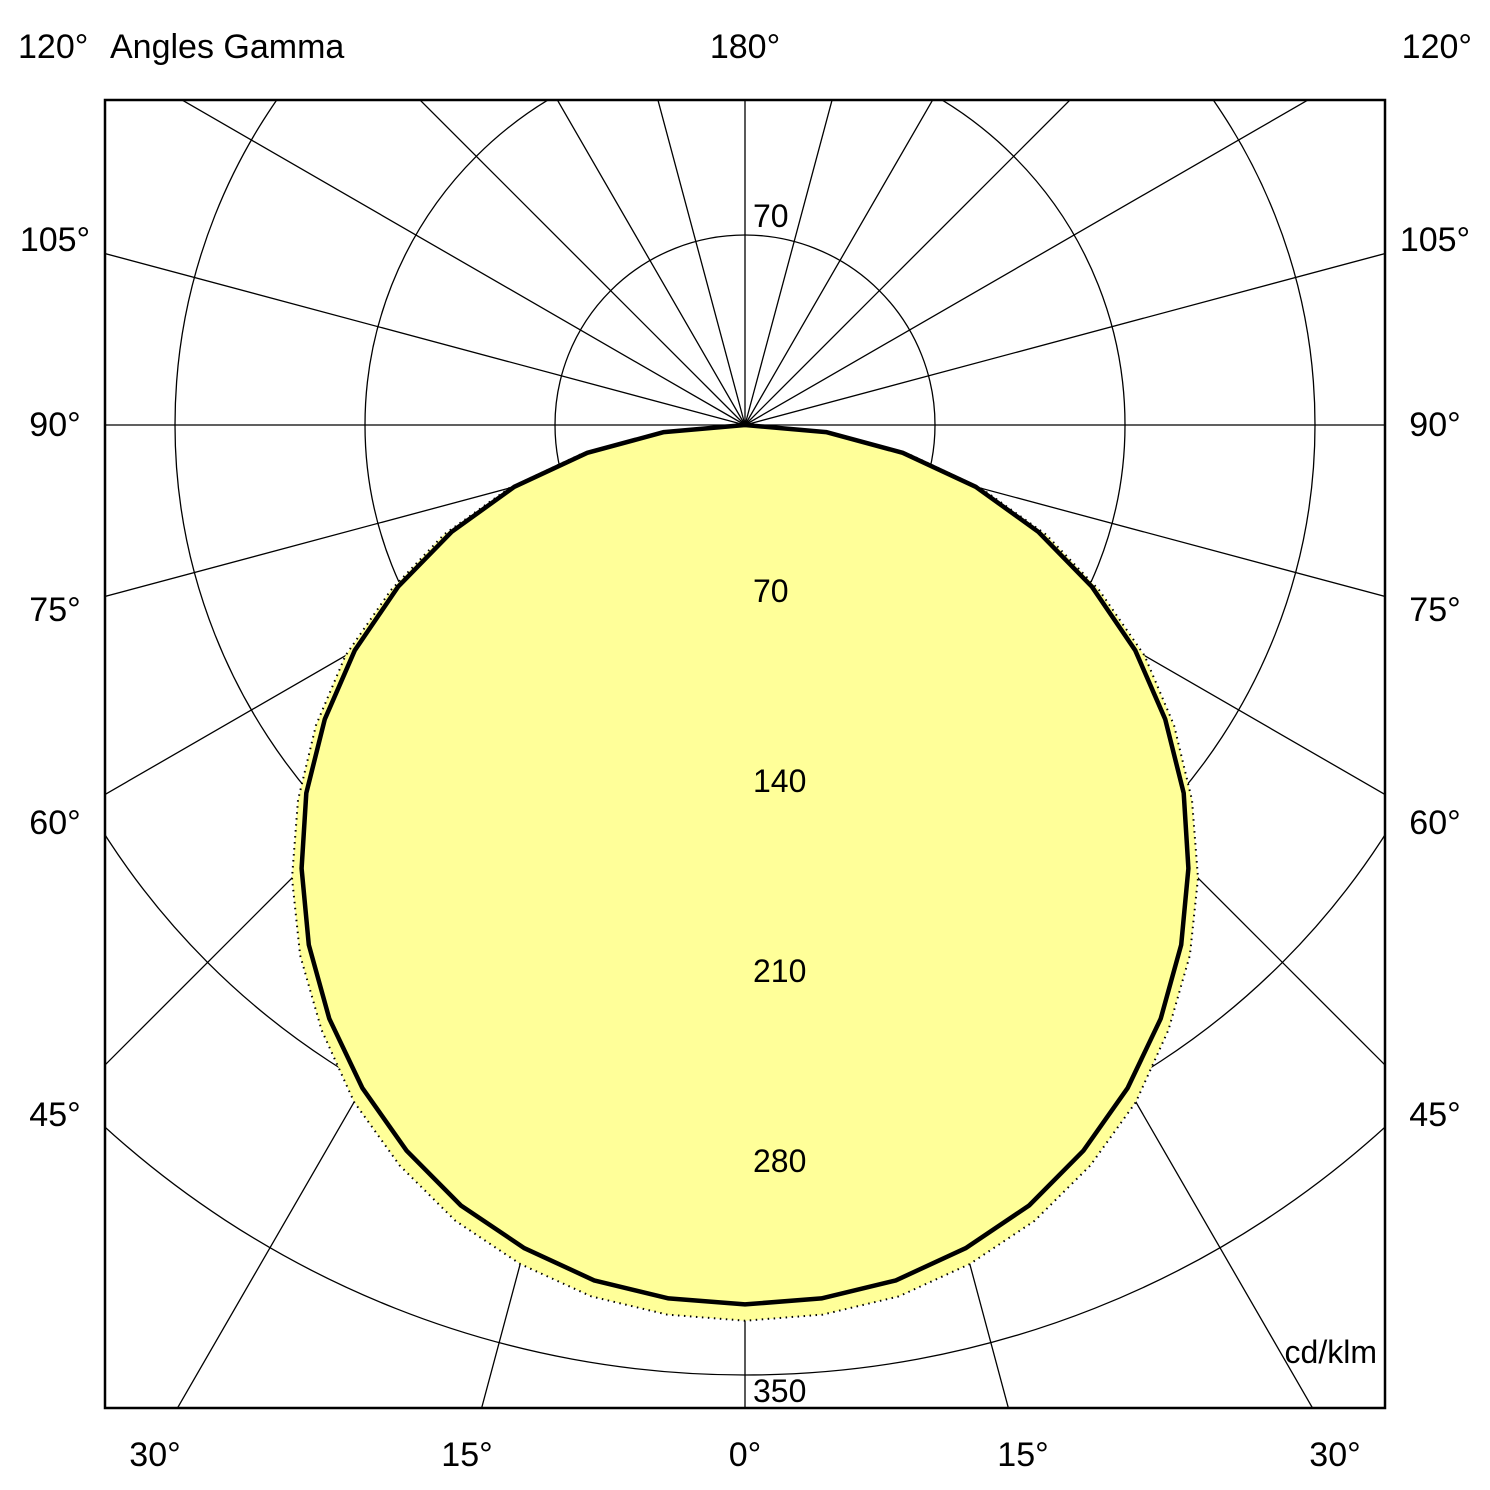 Image resolution: width=1490 pixels, height=1490 pixels. Describe the element at coordinates (1435, 610) in the screenshot. I see `gamma-label-right-75: 75°` at that location.